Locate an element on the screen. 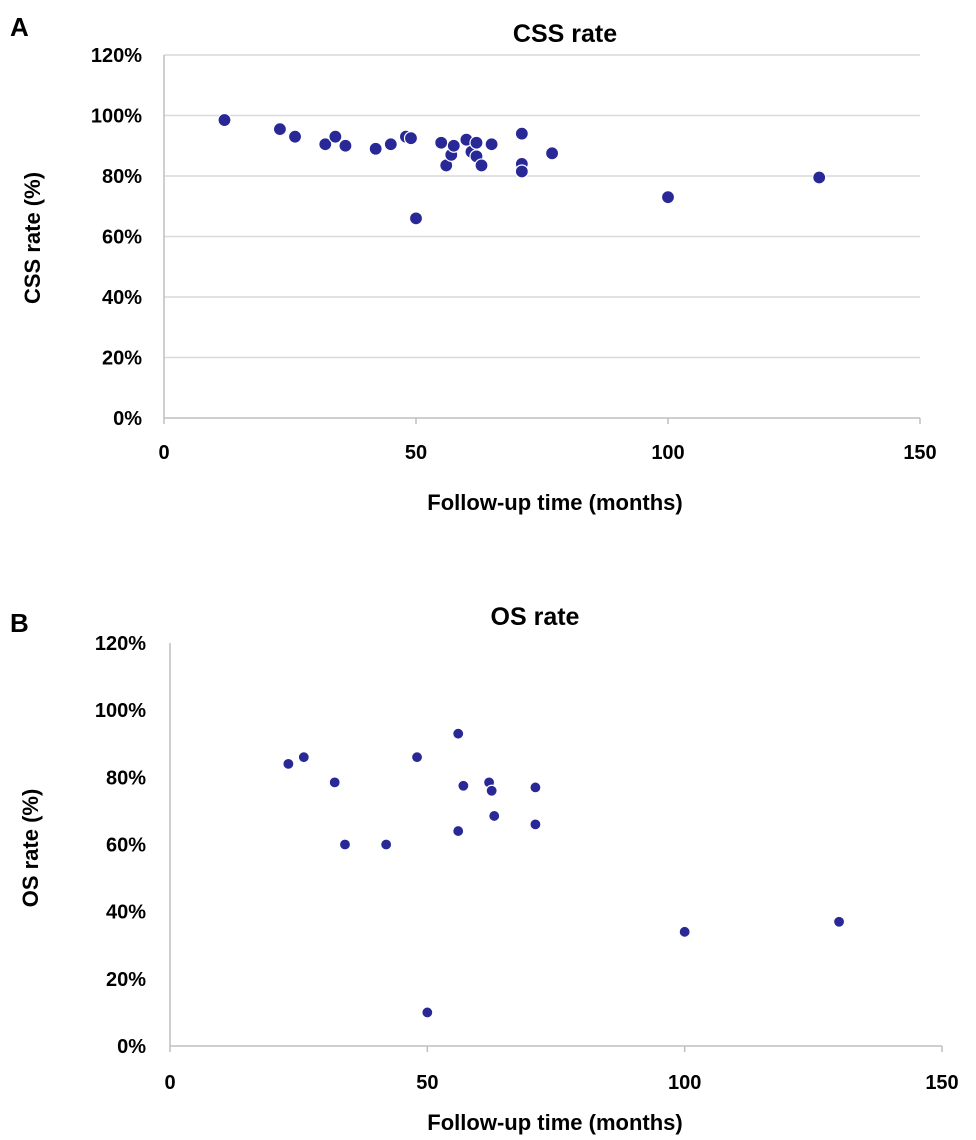  y-axis-label: OS rate (%) is located at coordinates (30, 848).